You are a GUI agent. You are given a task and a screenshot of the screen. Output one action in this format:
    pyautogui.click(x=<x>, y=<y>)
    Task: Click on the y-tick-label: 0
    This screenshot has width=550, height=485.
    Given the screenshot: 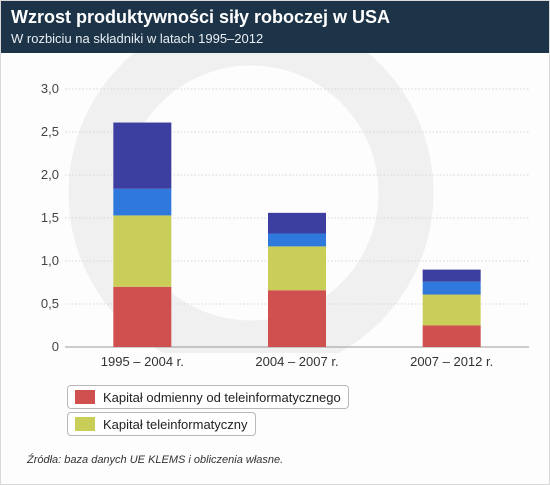 What is the action you would take?
    pyautogui.click(x=55, y=346)
    